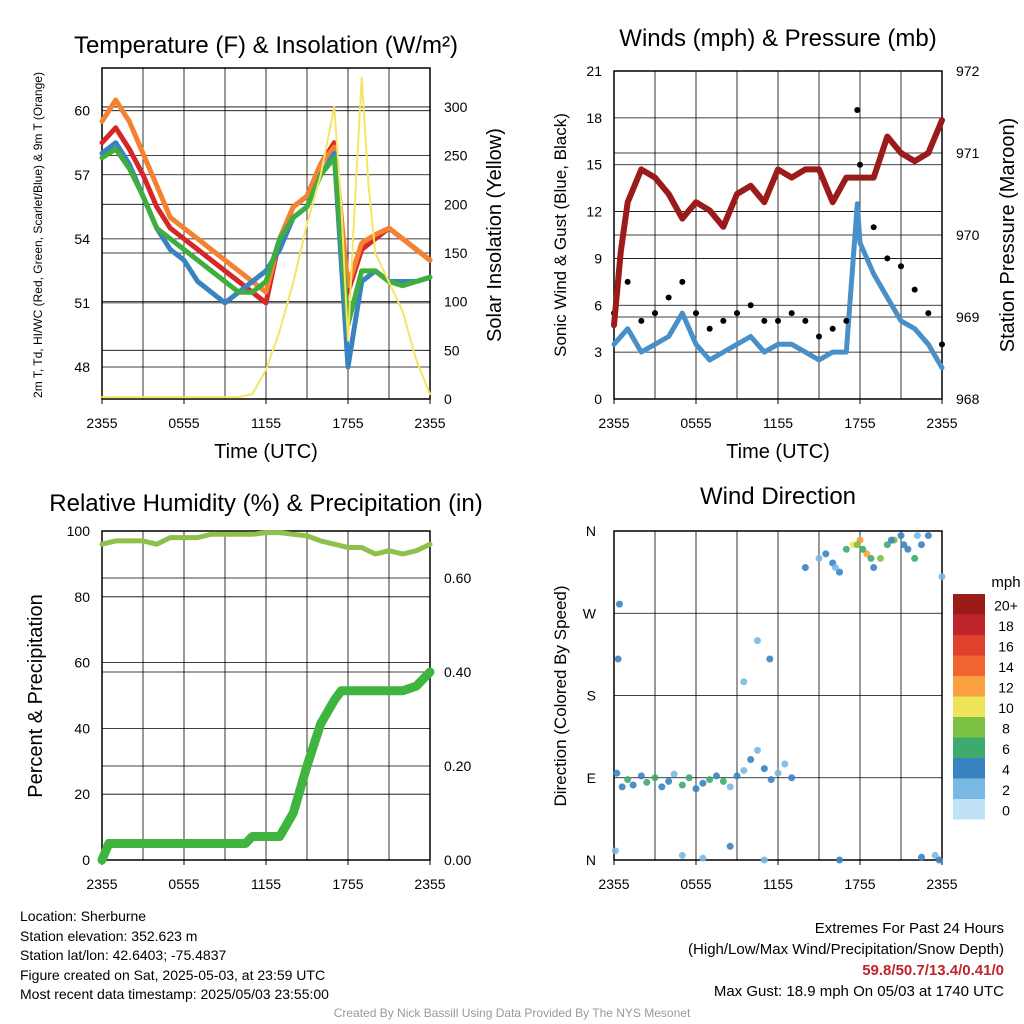  What do you see at coordinates (266, 766) in the screenshot?
I see `series-line-precipitation` at bounding box center [266, 766].